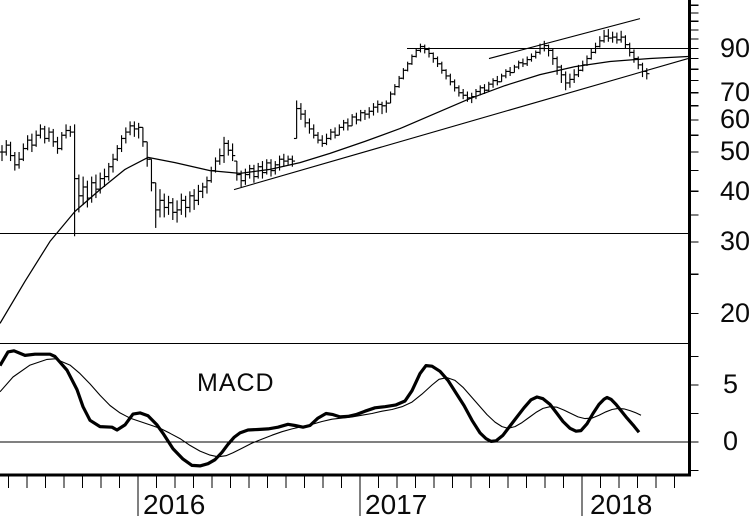 The image size is (752, 518). I want to click on y-axis-label-20: 20, so click(735, 313).